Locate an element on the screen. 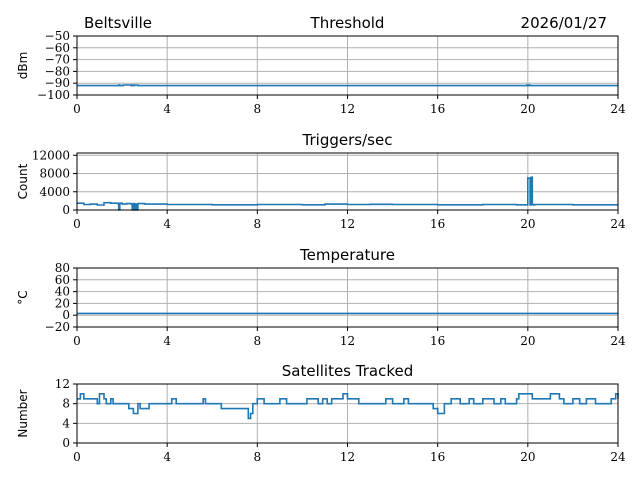  threshold-xtick-label: 8 is located at coordinates (258, 109).